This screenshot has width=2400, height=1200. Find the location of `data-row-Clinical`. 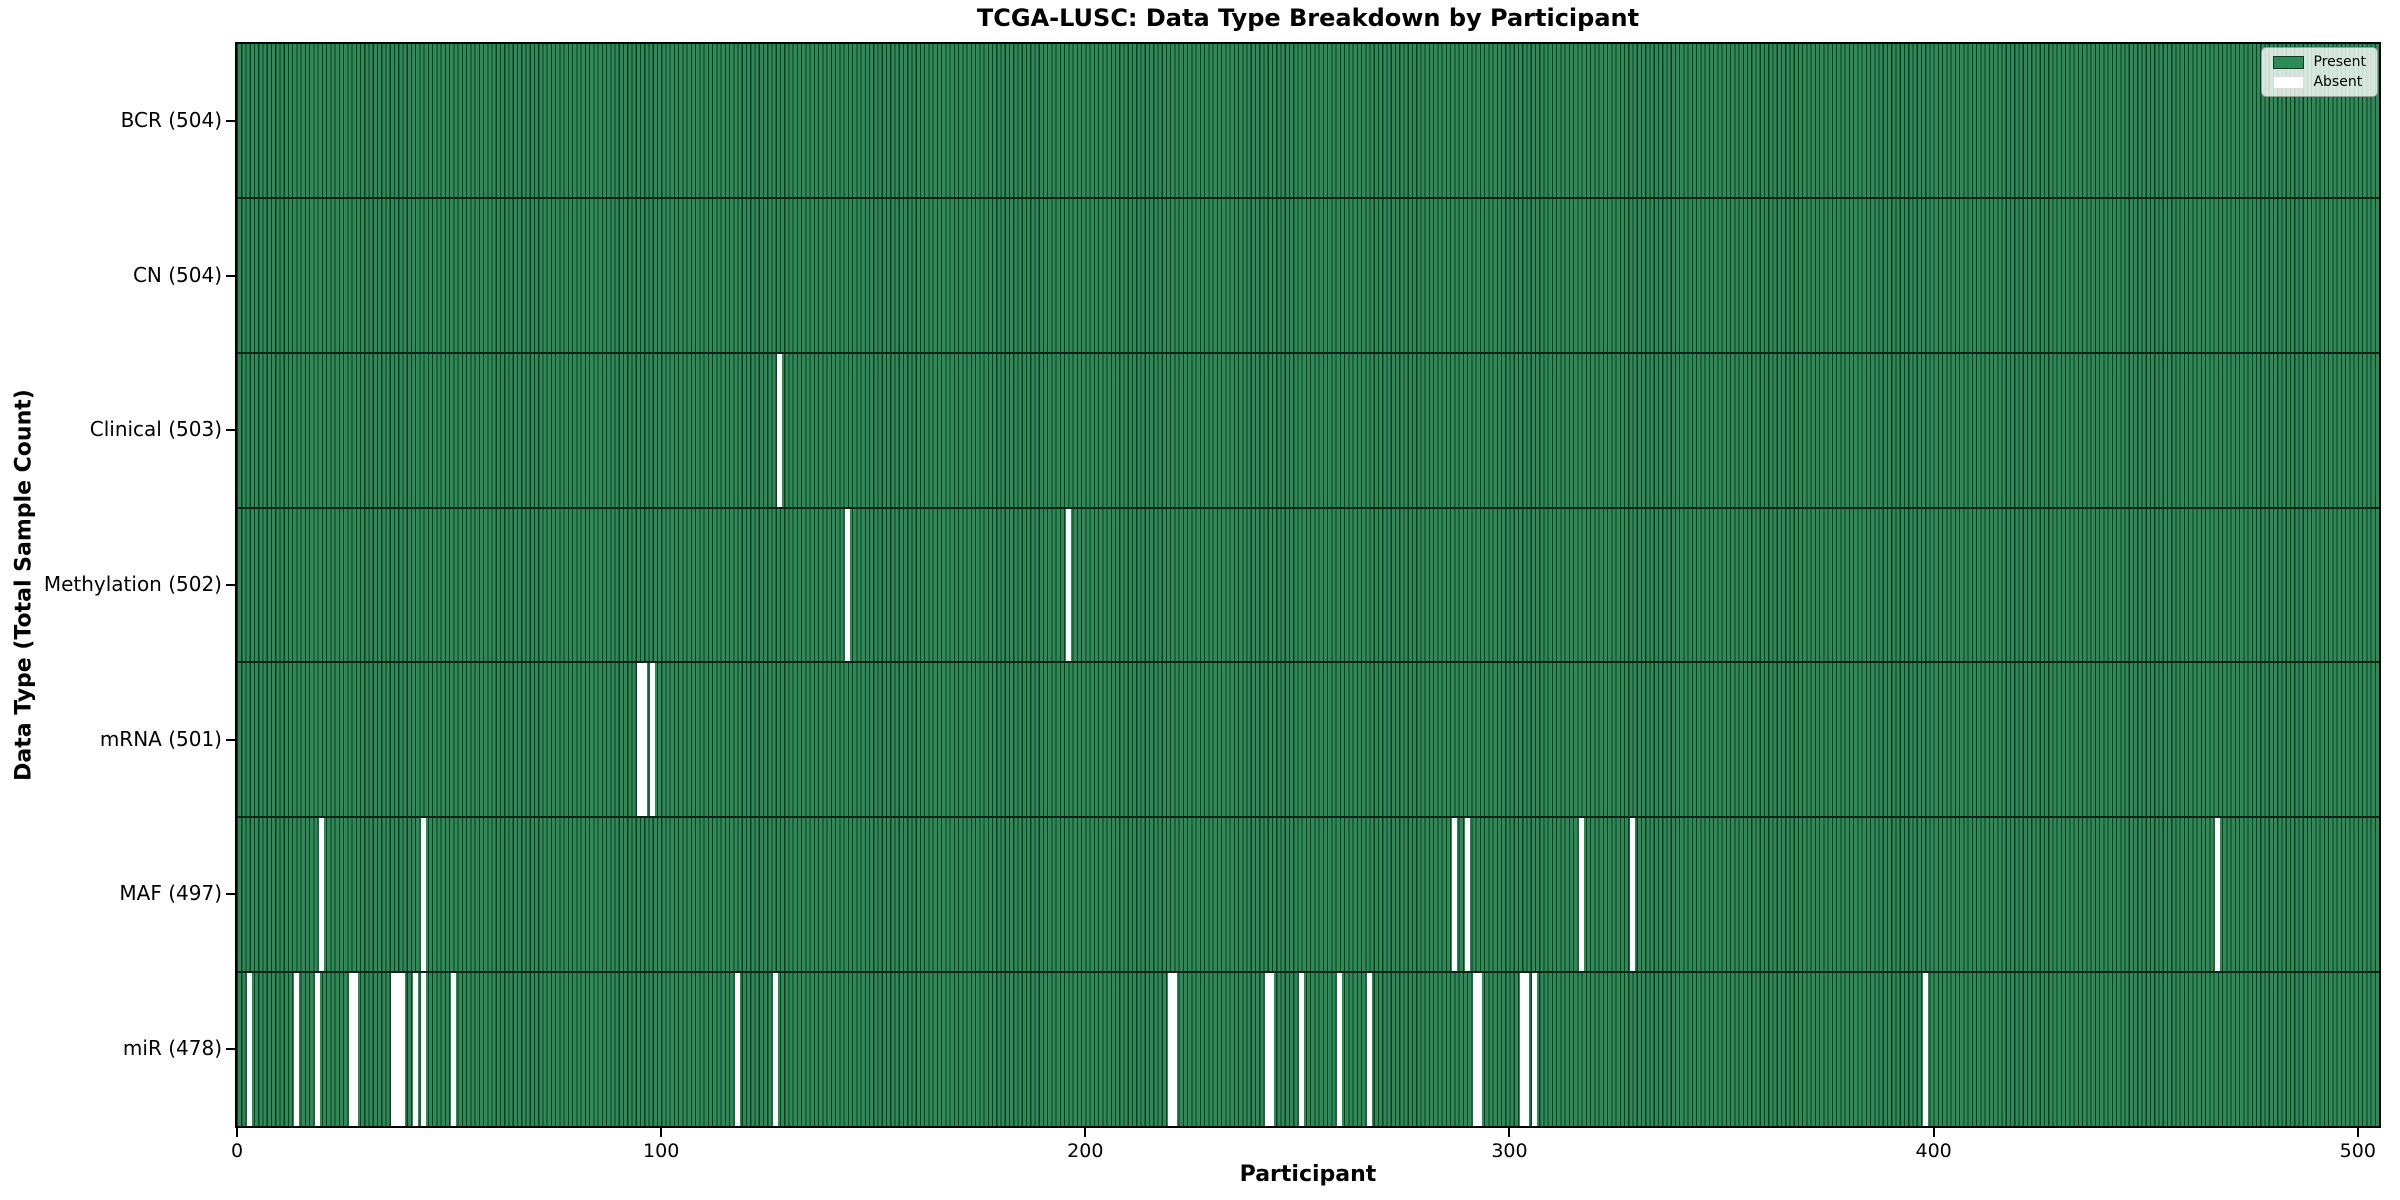

data-row-Clinical is located at coordinates (1308, 429).